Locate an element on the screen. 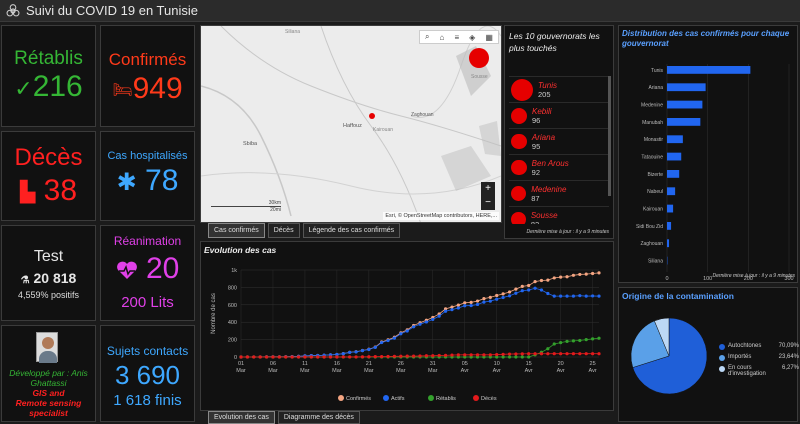 This screenshot has width=800, height=424. tab-cas-confirmes: Cas confirmés is located at coordinates (236, 230).